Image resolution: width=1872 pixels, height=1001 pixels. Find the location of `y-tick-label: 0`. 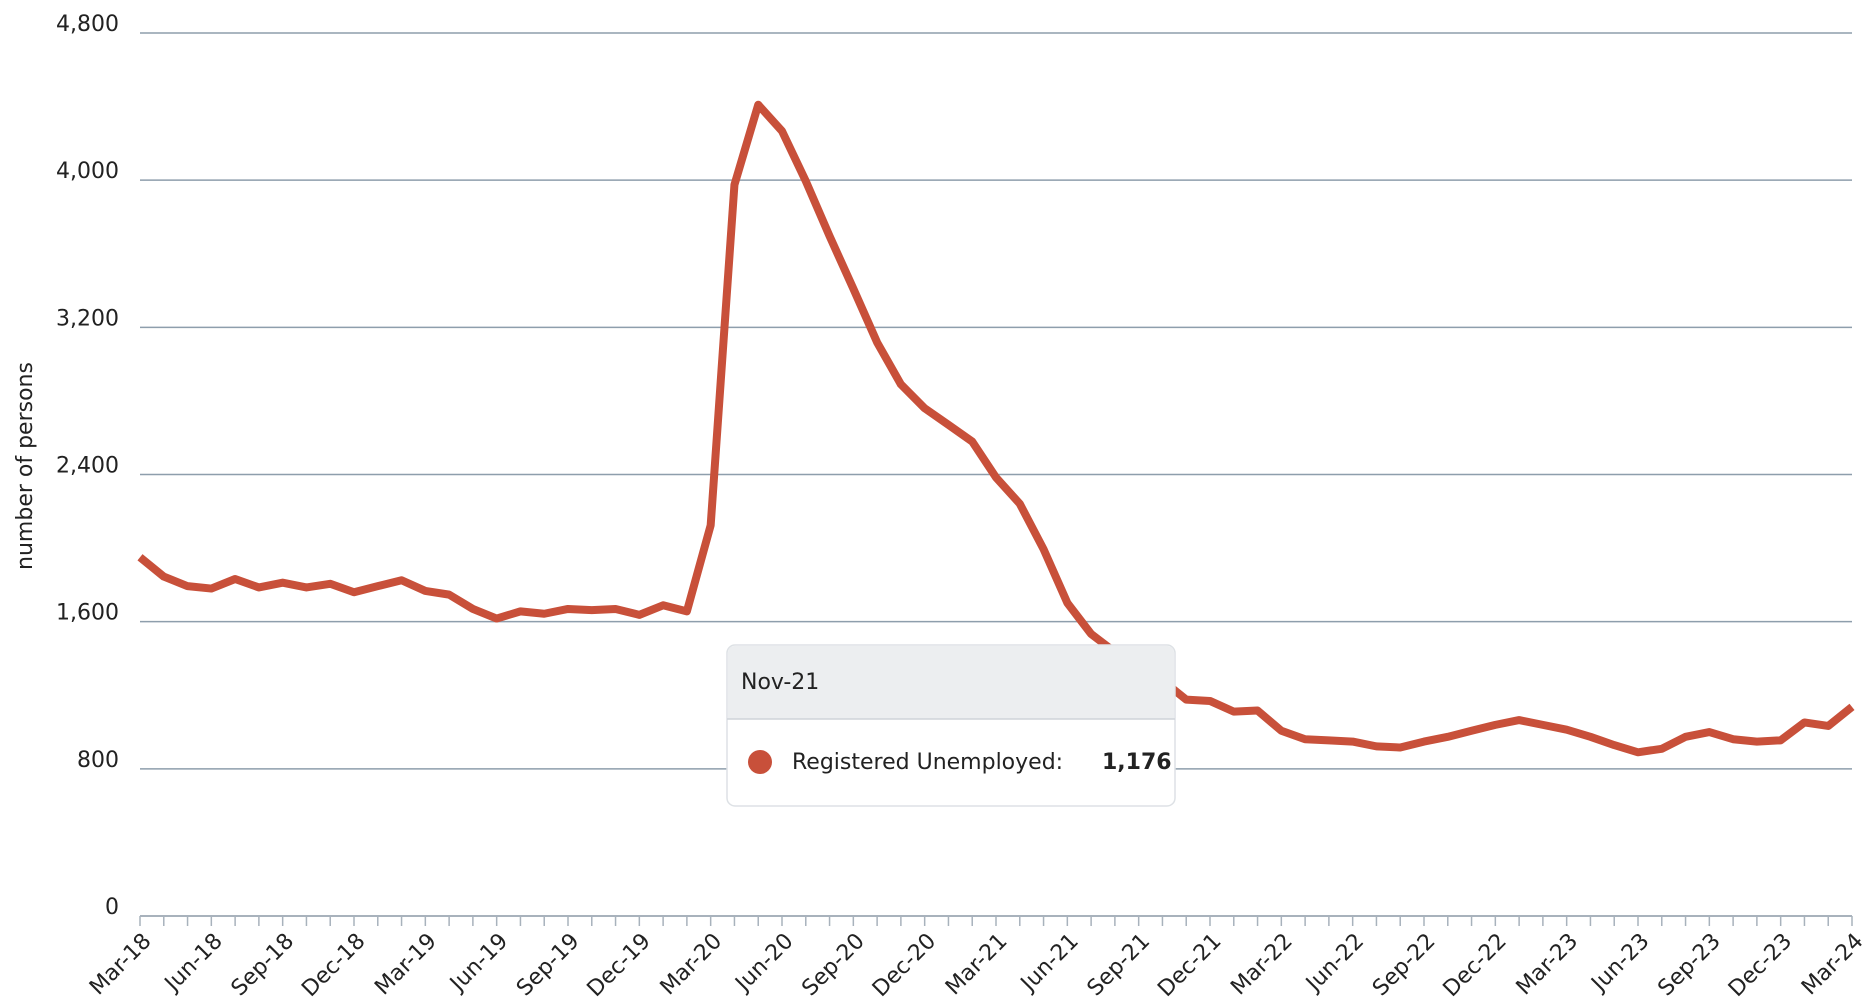

y-tick-label: 0 is located at coordinates (112, 907).